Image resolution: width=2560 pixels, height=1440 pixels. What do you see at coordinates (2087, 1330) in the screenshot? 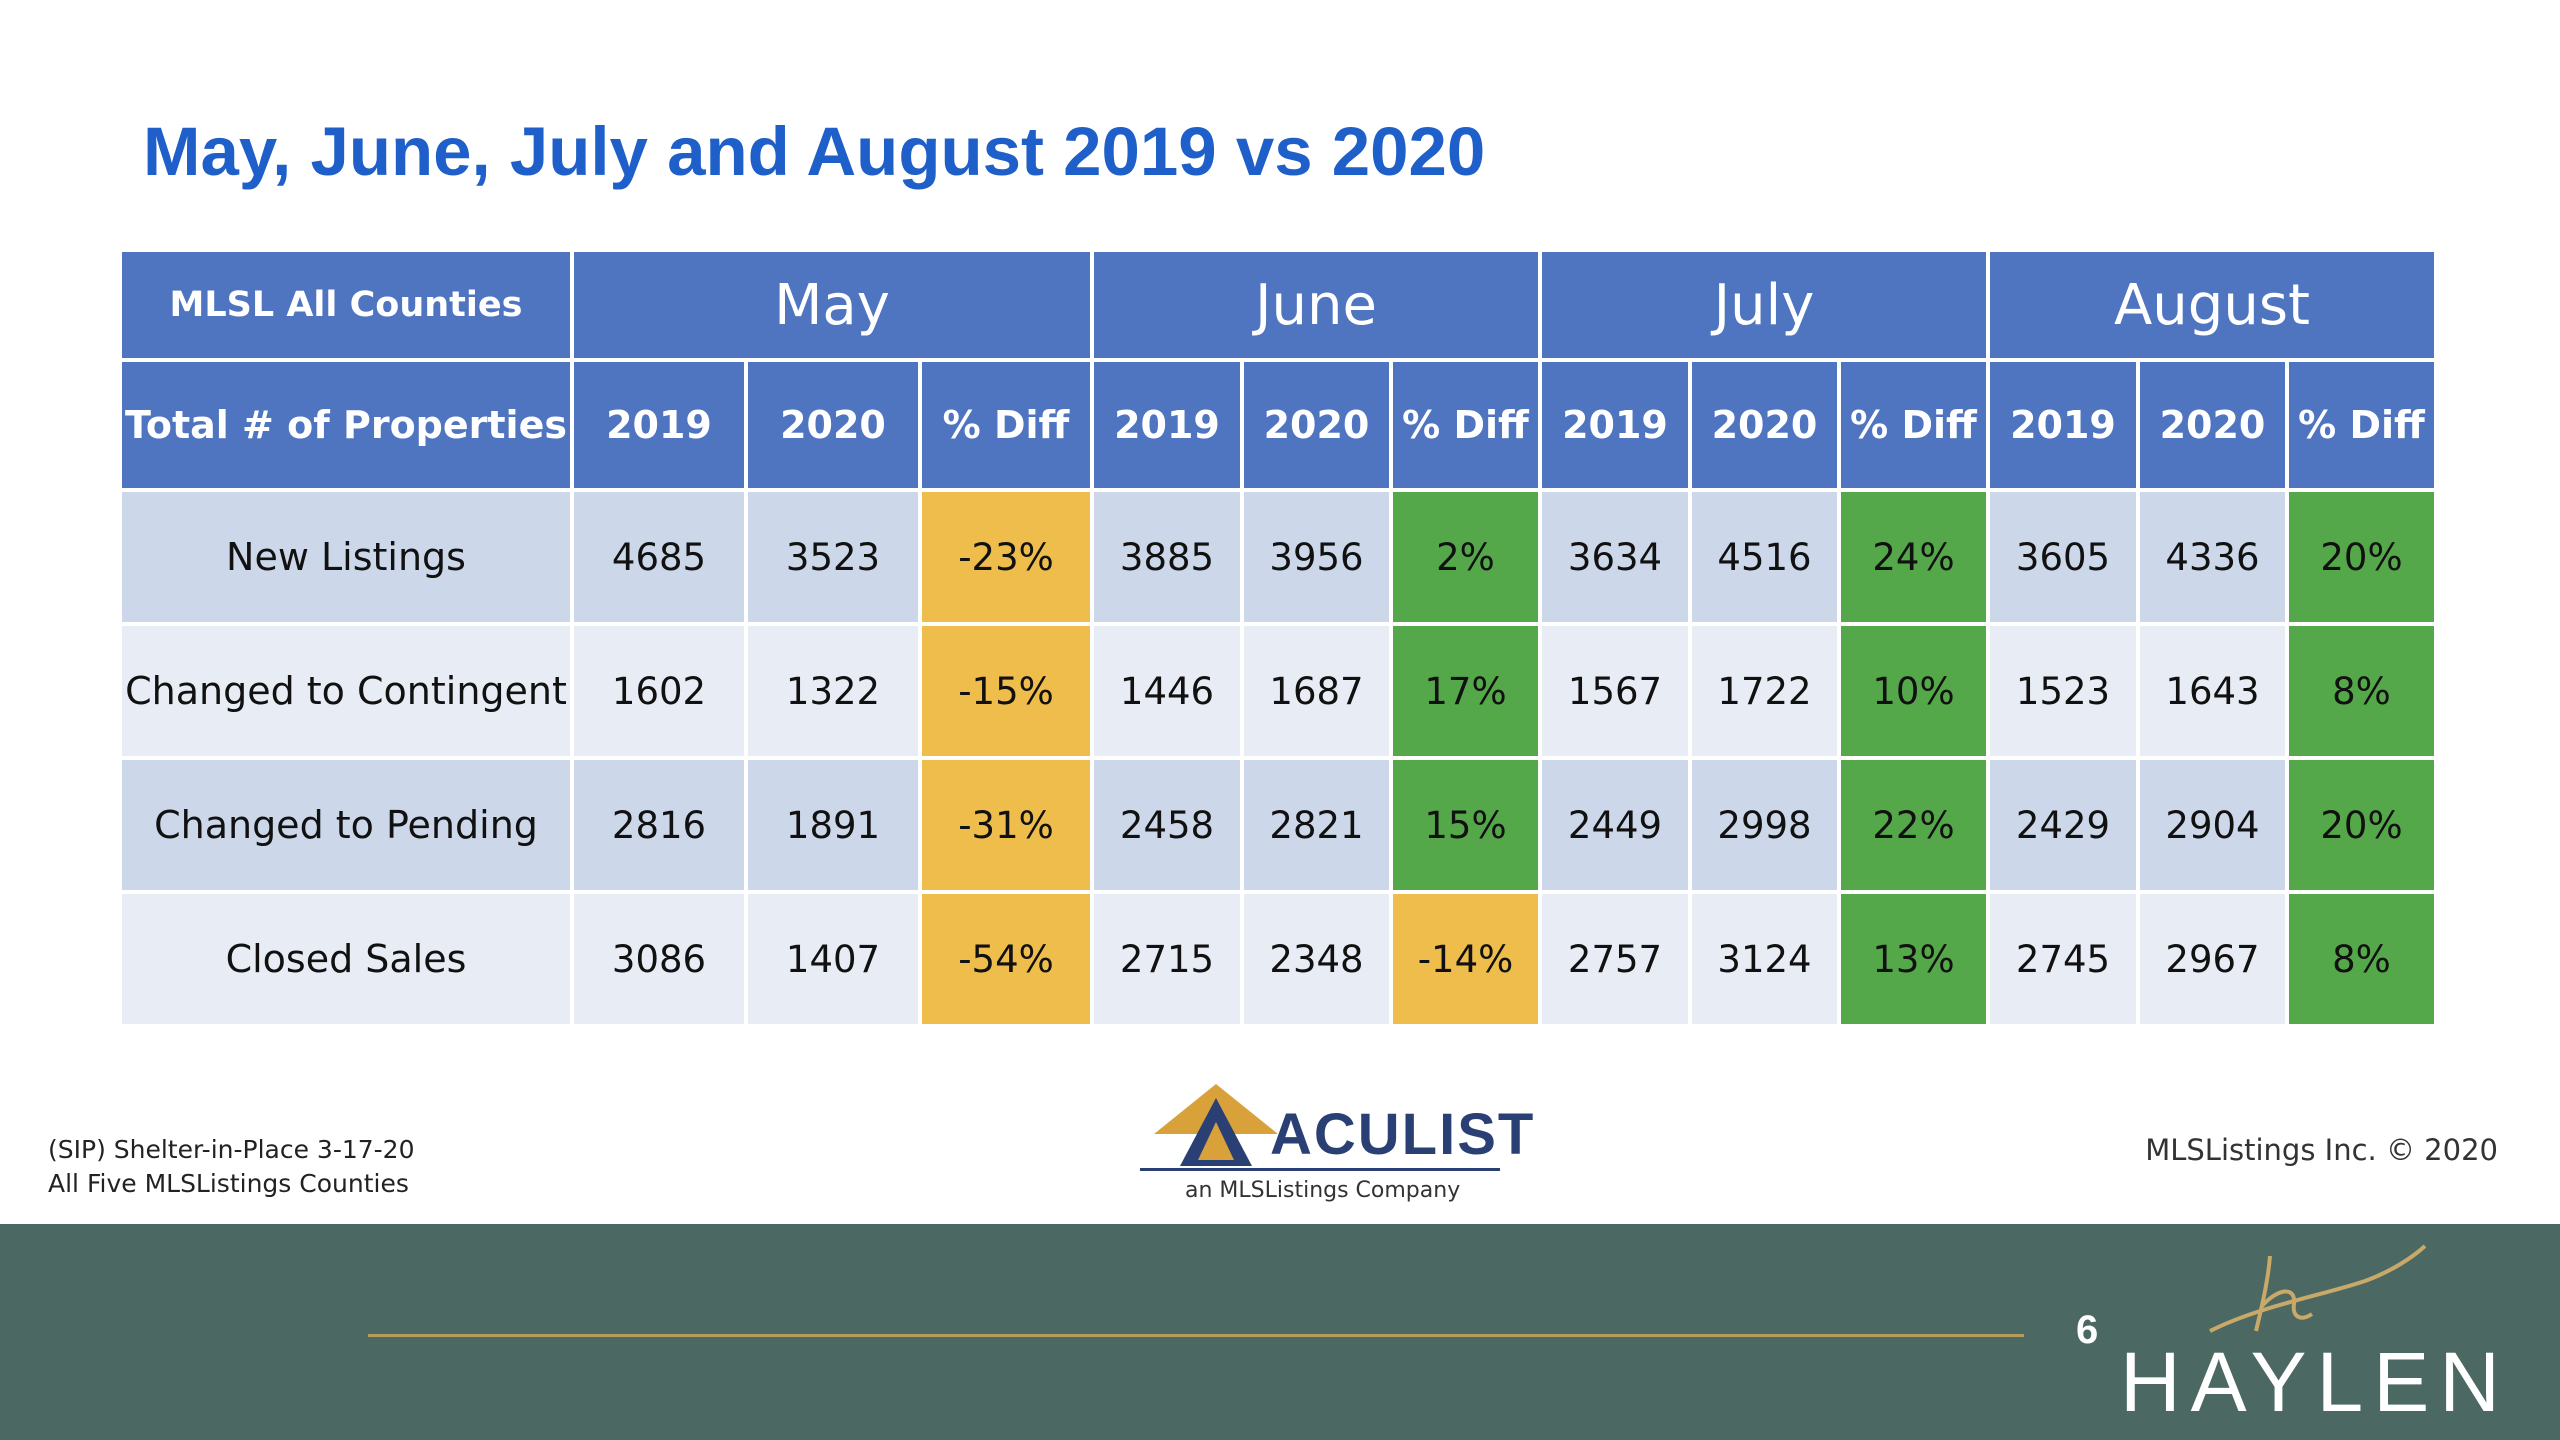
I see `page-number: 6` at bounding box center [2087, 1330].